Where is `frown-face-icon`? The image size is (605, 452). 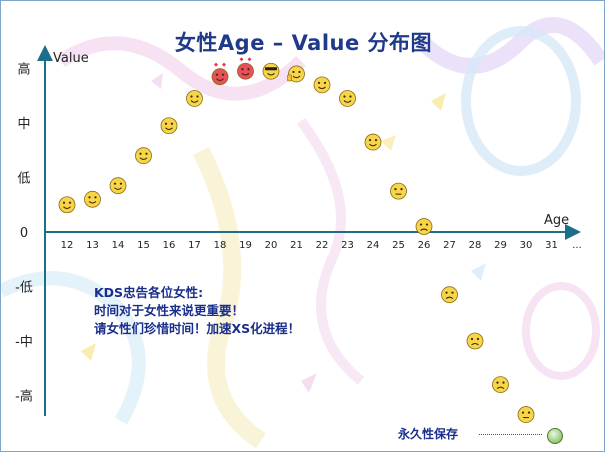 frown-face-icon is located at coordinates (449, 295).